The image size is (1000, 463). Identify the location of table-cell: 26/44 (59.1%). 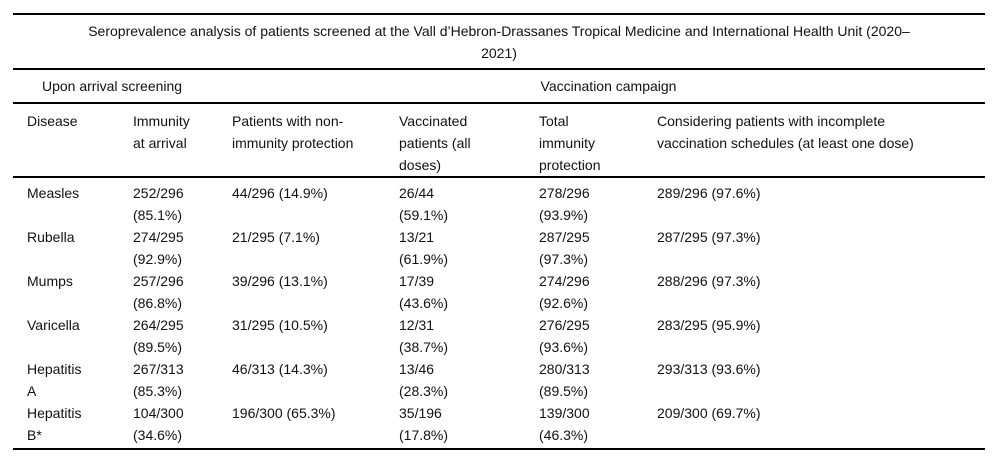
(424, 204).